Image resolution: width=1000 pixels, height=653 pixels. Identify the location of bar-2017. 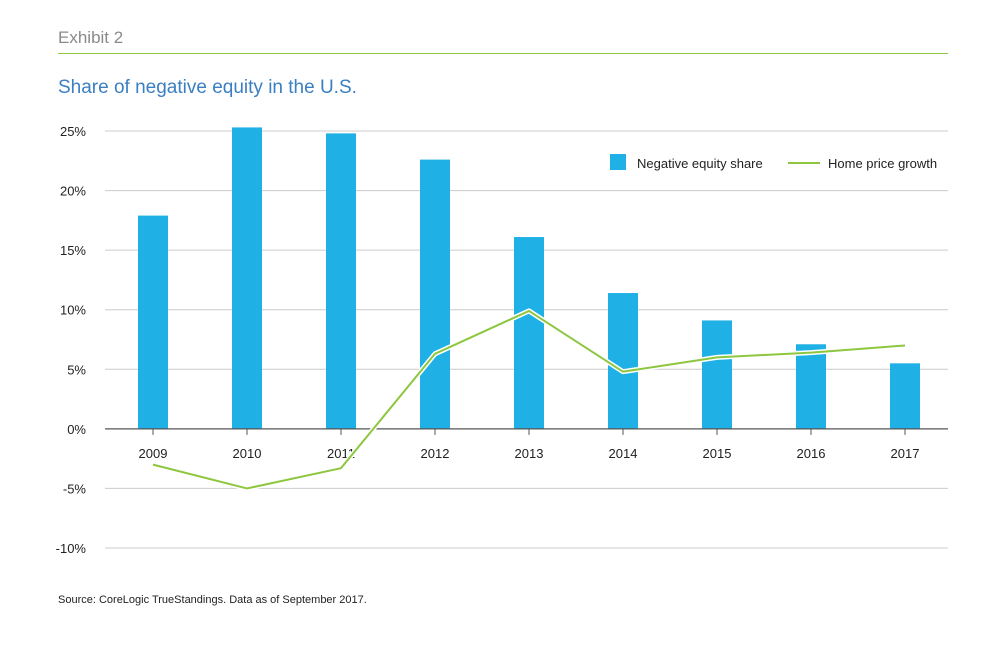
(905, 396).